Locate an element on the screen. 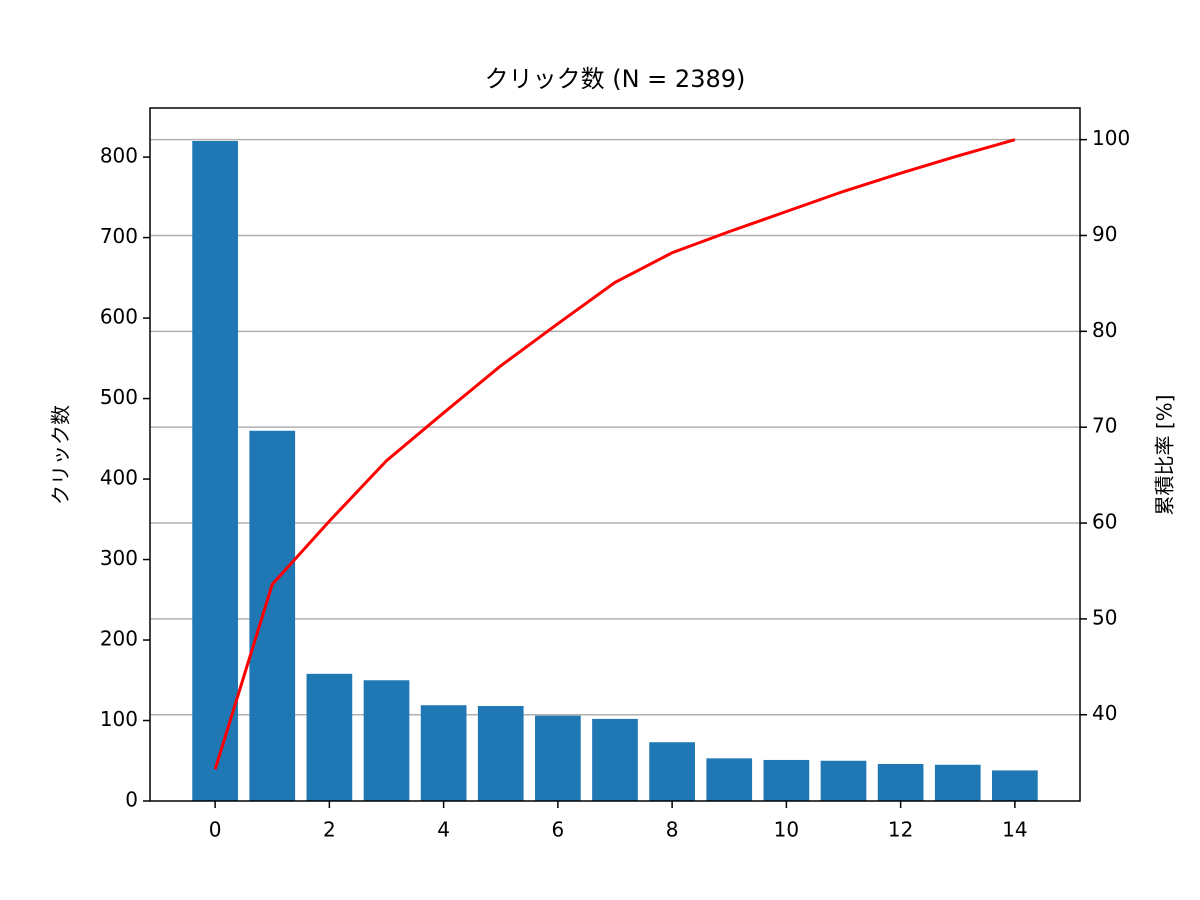 The width and height of the screenshot is (1200, 900). y-axis-label: クリック数 is located at coordinates (61, 455).